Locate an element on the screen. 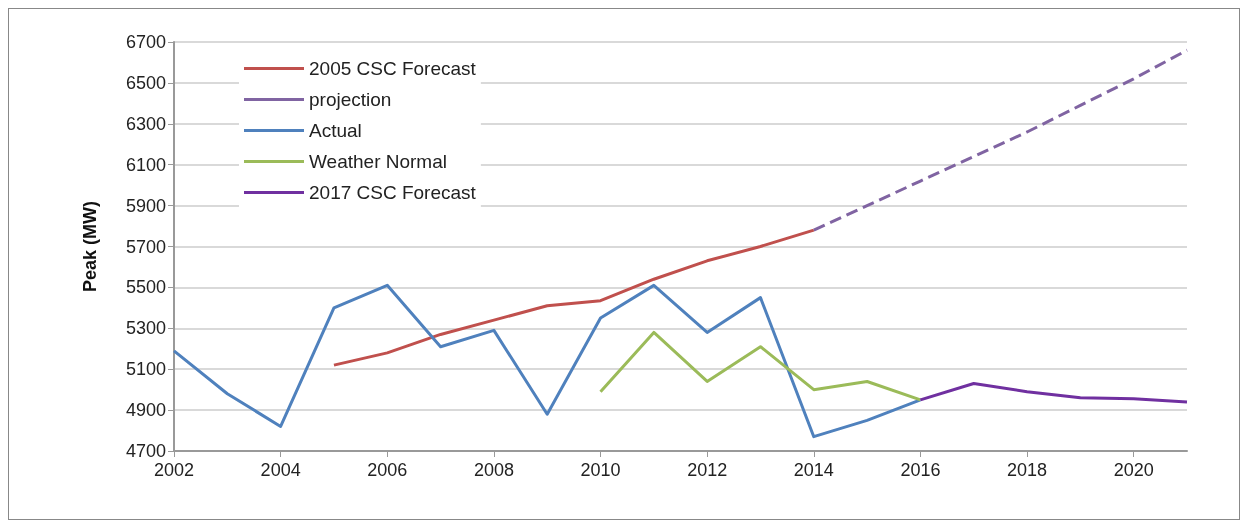  y-tick-label: 5500 is located at coordinates (145, 287).